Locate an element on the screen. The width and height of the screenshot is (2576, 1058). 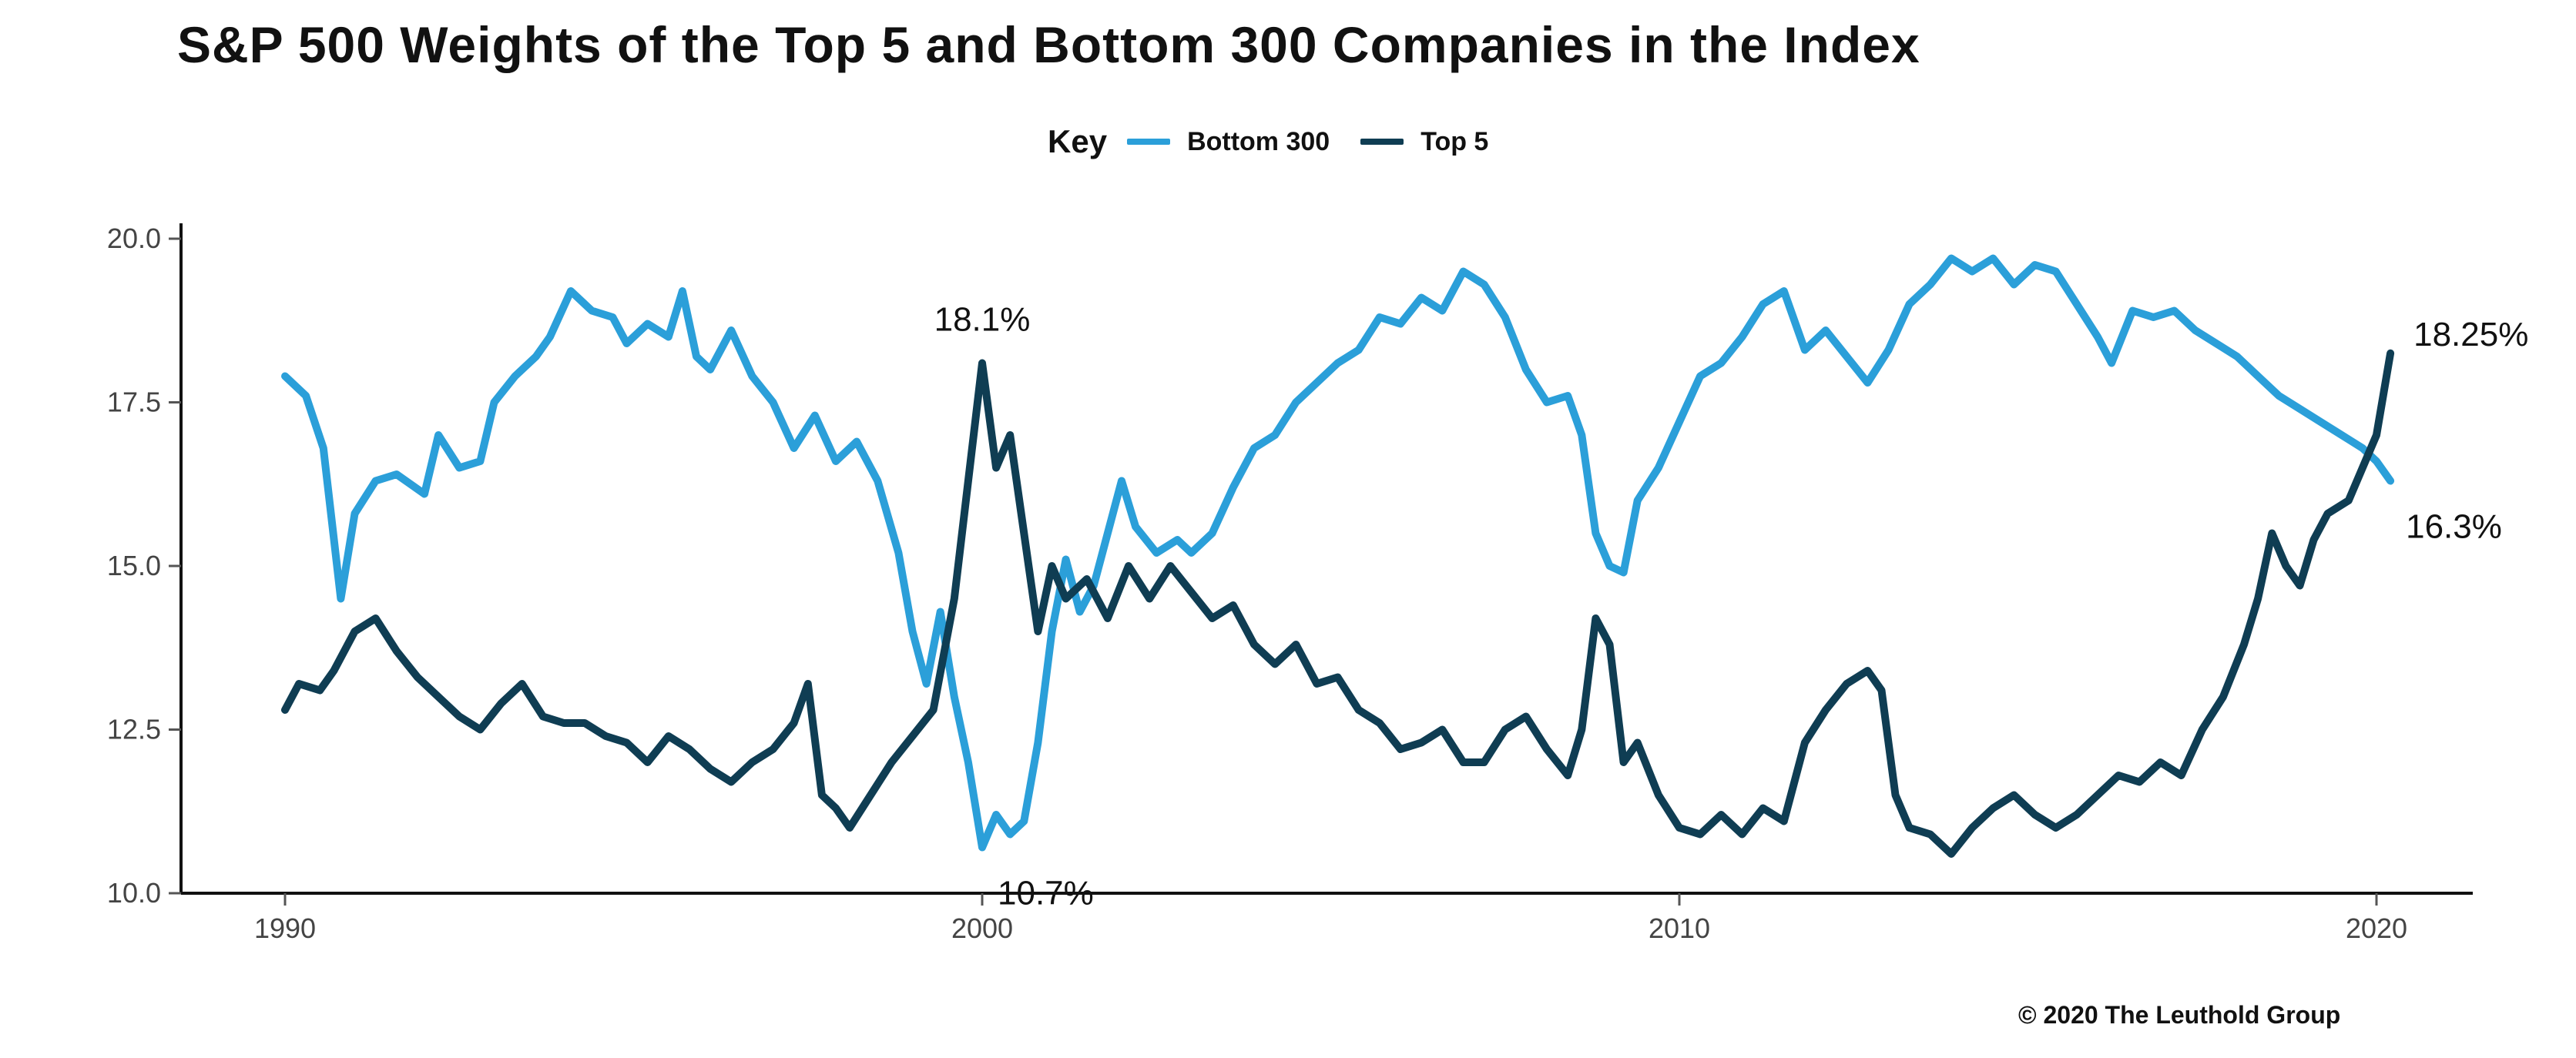
x-tick-label: 2020 is located at coordinates (2376, 928).